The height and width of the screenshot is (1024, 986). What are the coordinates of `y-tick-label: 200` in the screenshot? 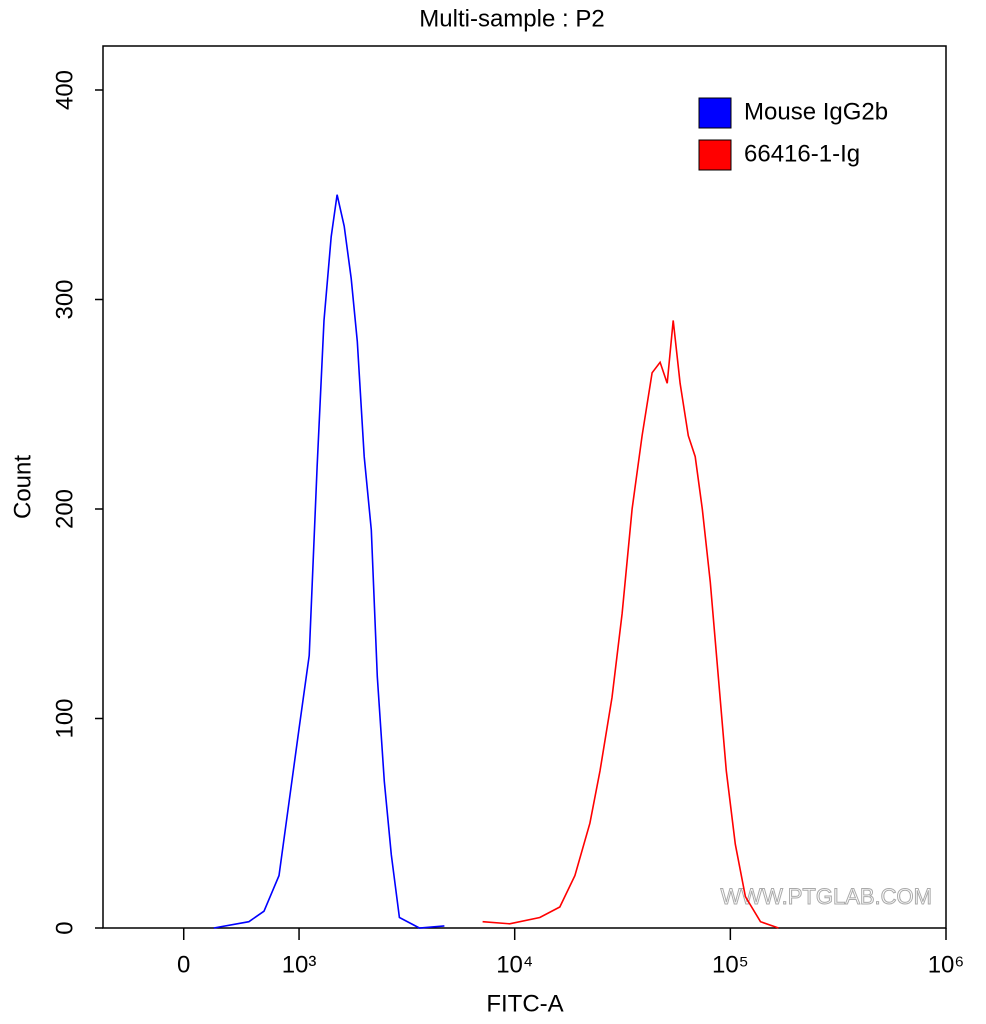 It's located at (64, 509).